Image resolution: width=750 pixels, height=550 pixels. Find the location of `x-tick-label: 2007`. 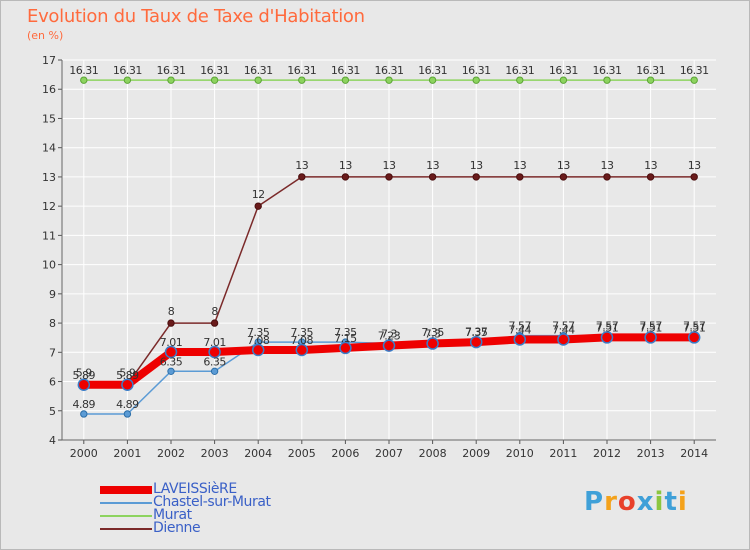

x-tick-label: 2007 is located at coordinates (389, 453).